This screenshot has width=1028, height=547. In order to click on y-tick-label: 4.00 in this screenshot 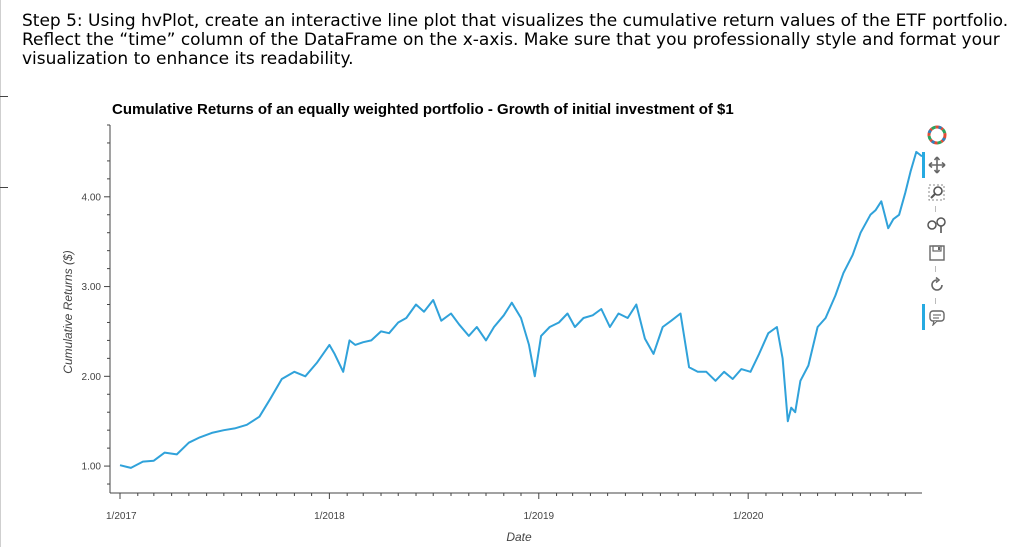, I will do `click(92, 197)`.